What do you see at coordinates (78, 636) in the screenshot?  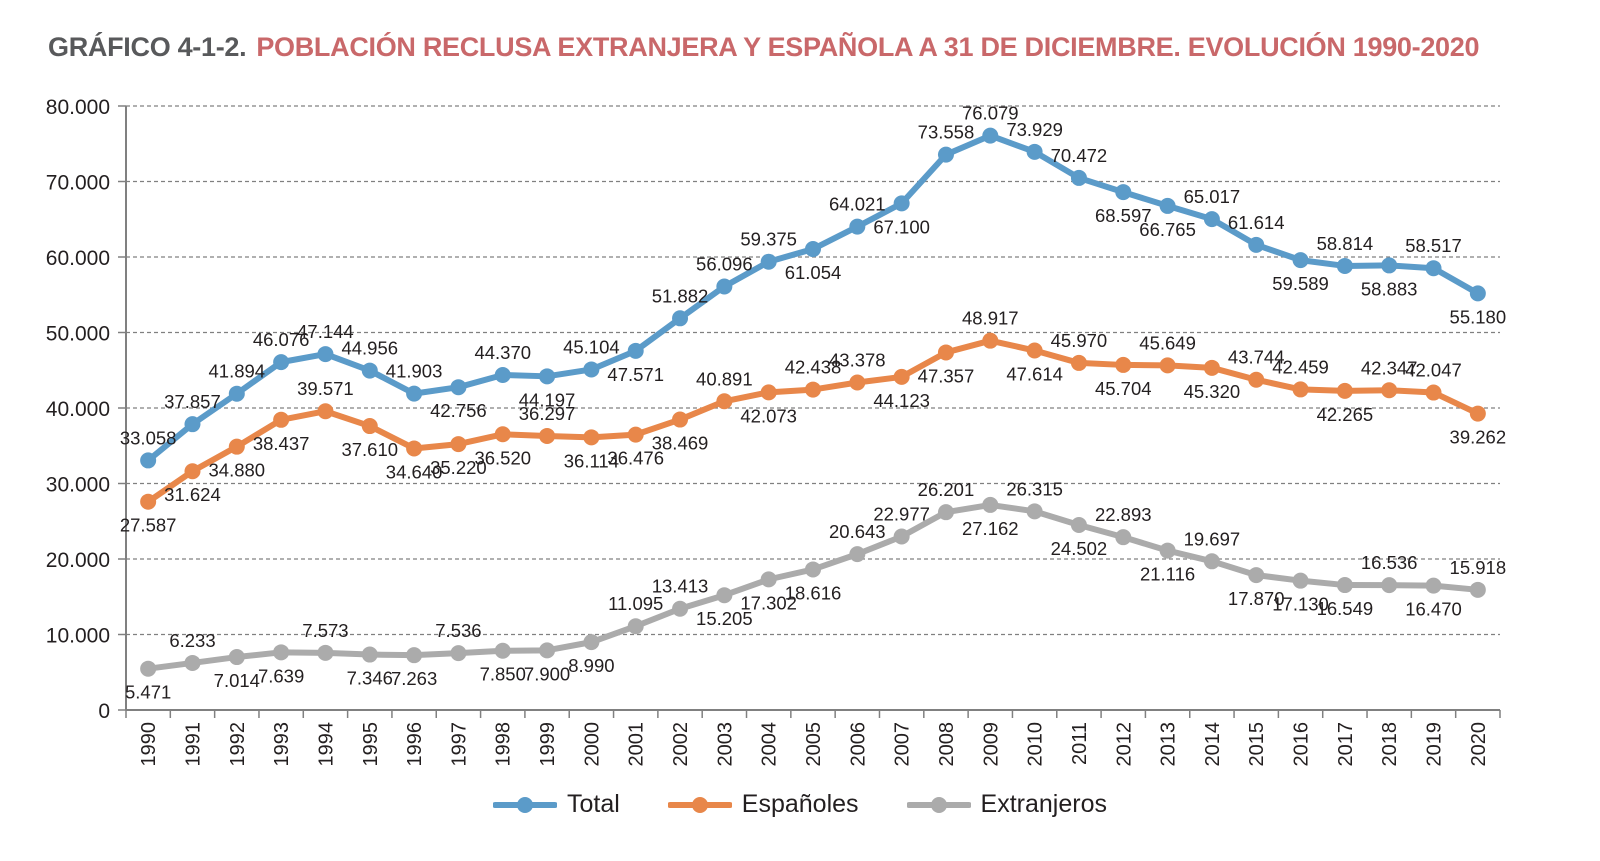 I see `y-tick-label: 10.000` at bounding box center [78, 636].